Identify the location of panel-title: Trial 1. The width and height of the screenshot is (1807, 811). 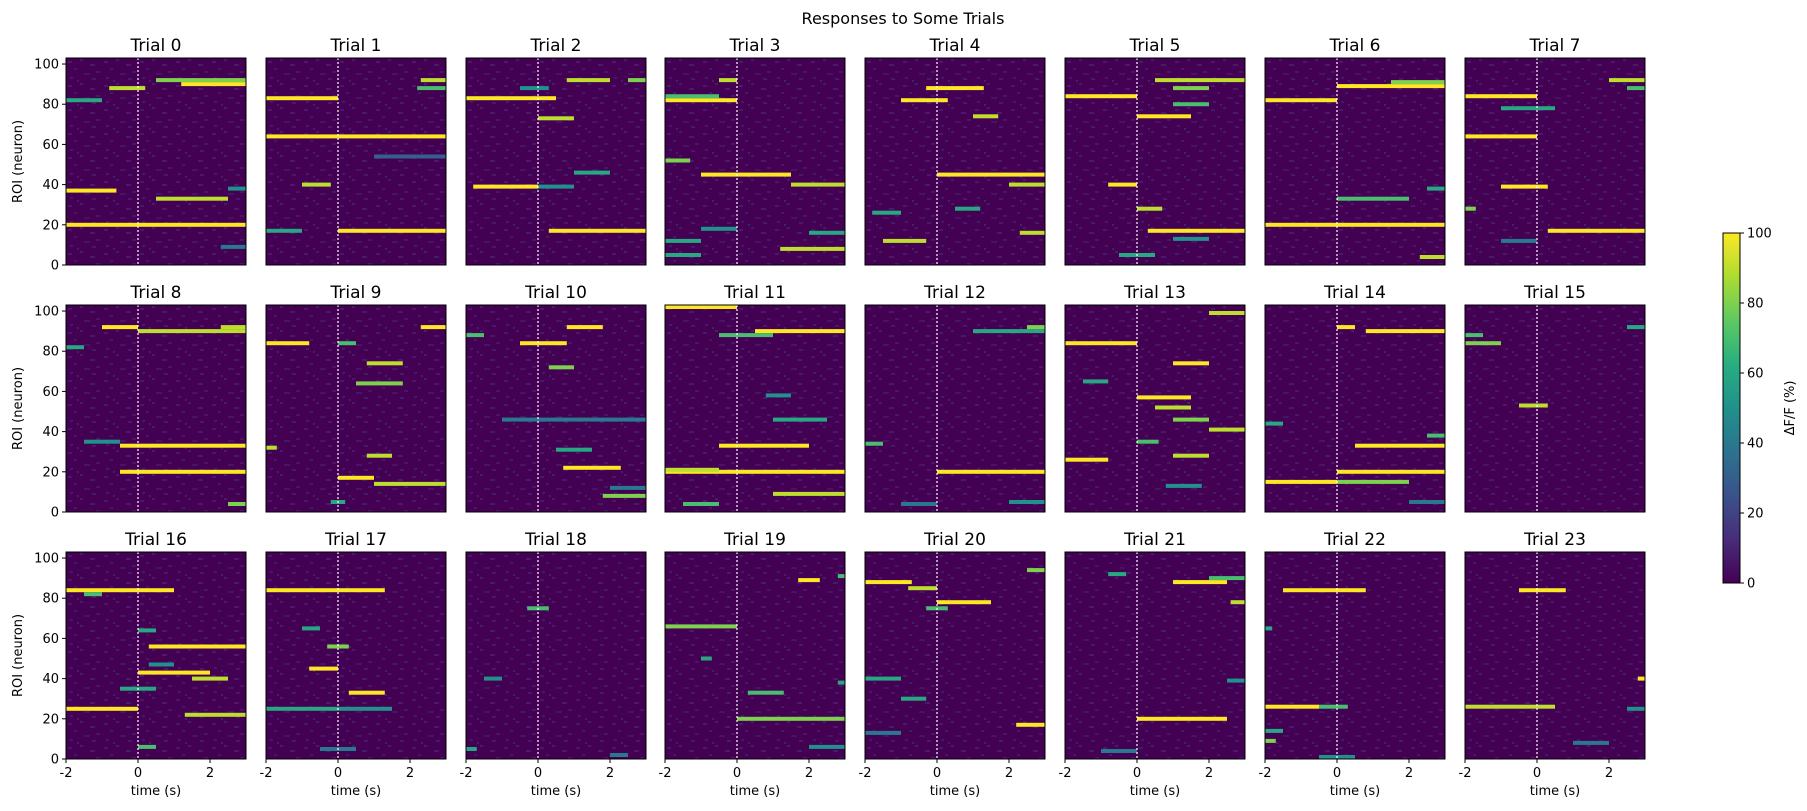
(356, 46).